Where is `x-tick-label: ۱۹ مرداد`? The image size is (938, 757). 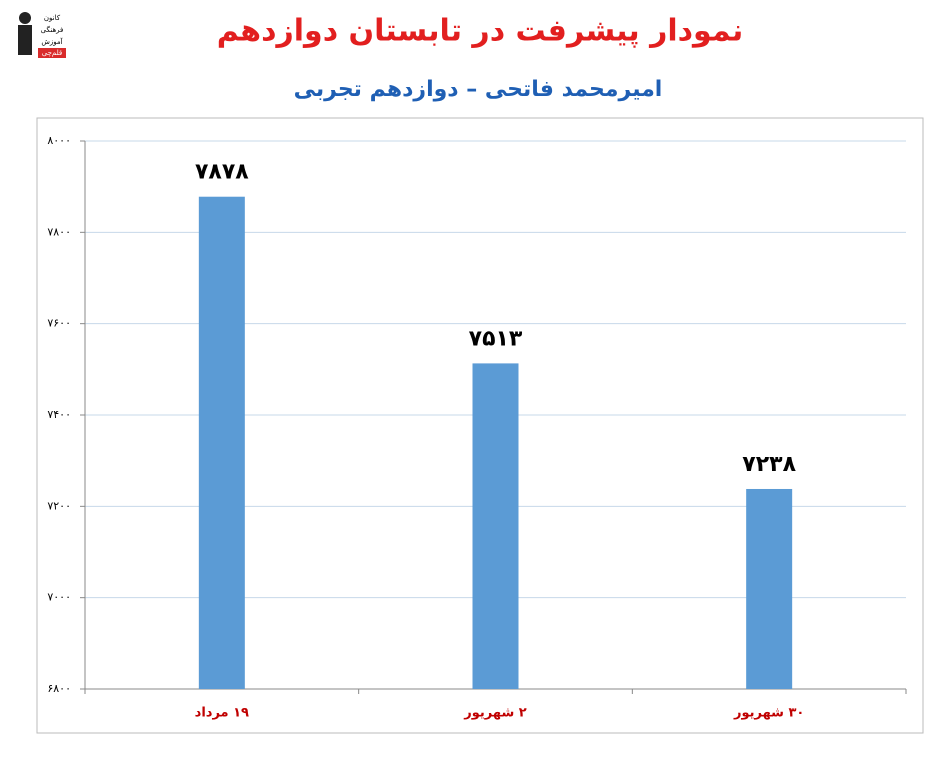
x-tick-label: ۱۹ مرداد is located at coordinates (222, 713).